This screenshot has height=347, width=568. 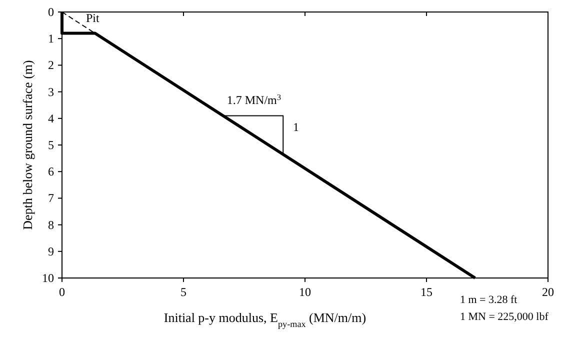 What do you see at coordinates (504, 317) in the screenshot?
I see `text: 1 MN = 225,000 lbf` at bounding box center [504, 317].